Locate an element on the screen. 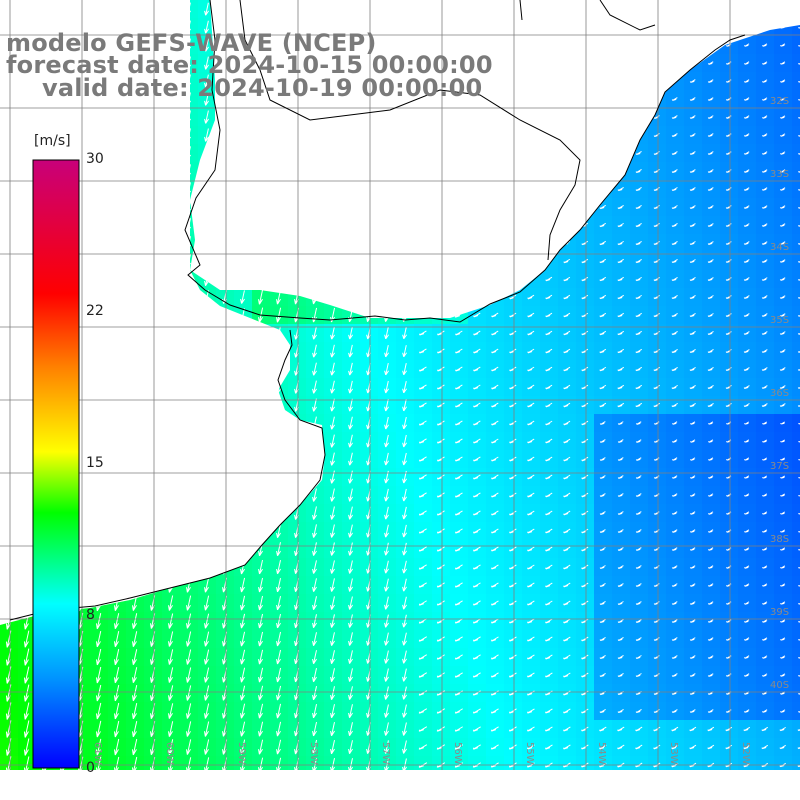 This screenshot has height=800, width=800. longitude-label: 54W is located at coordinates (601, 753).